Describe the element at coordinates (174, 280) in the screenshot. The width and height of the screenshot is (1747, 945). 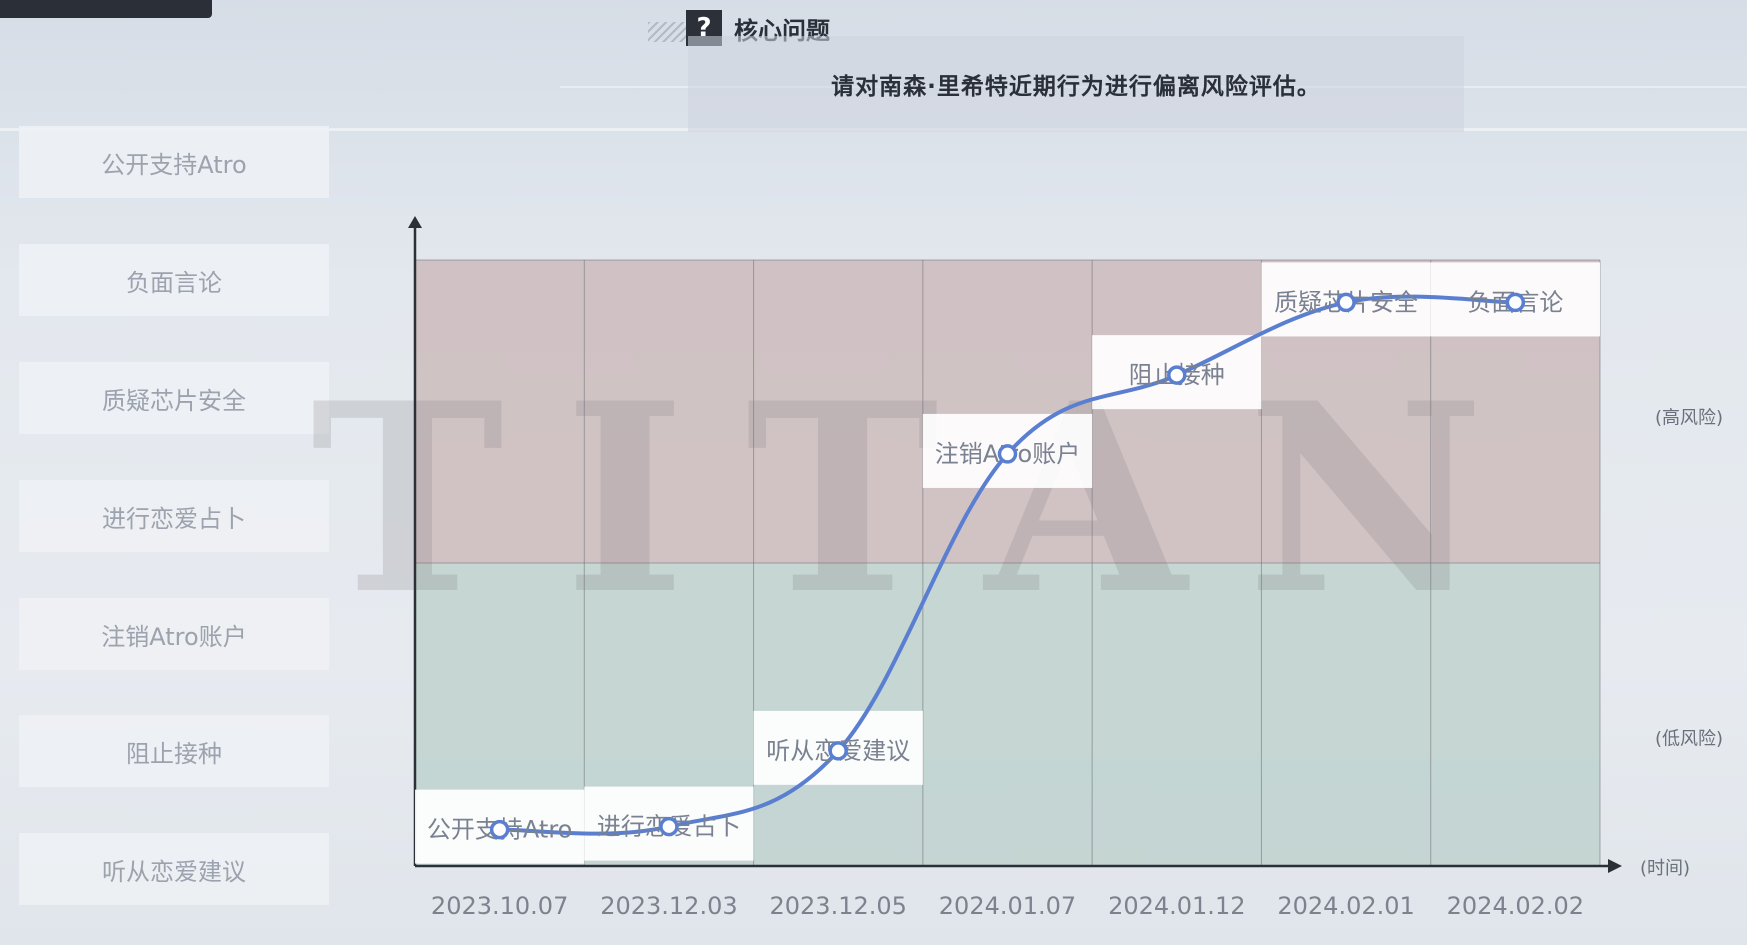
I see `evidence-button: 负面言论` at that location.